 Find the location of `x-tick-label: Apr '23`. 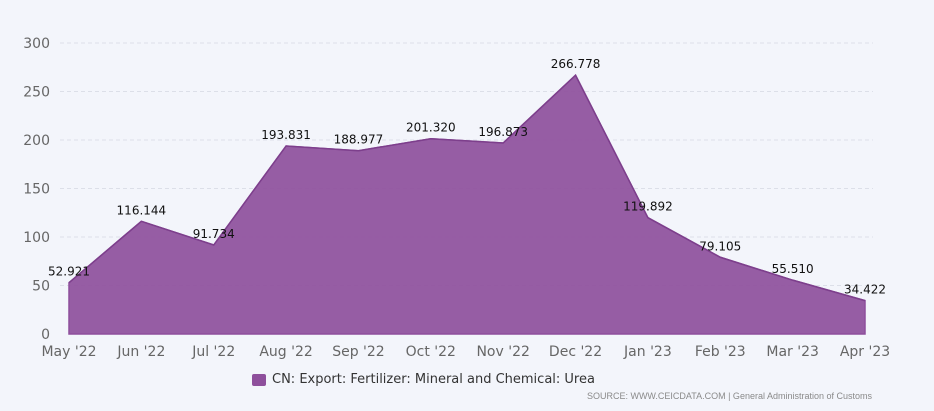

x-tick-label: Apr '23 is located at coordinates (865, 352).